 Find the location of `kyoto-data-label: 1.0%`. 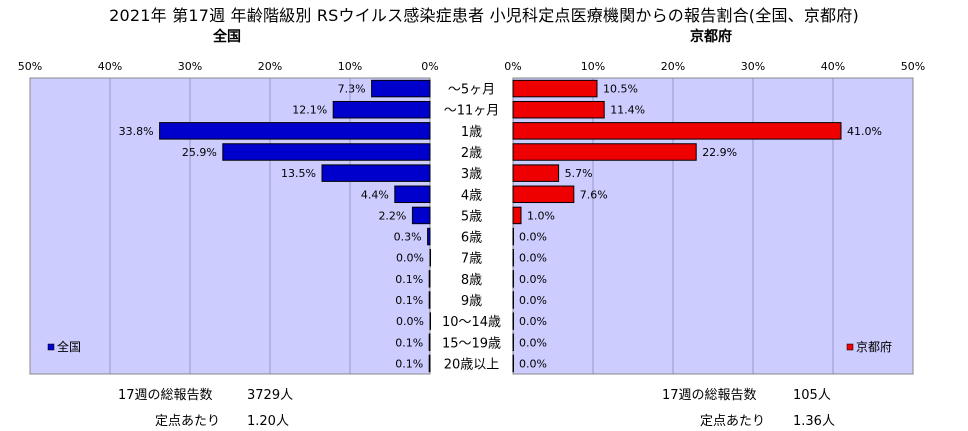

kyoto-data-label: 1.0% is located at coordinates (541, 215).